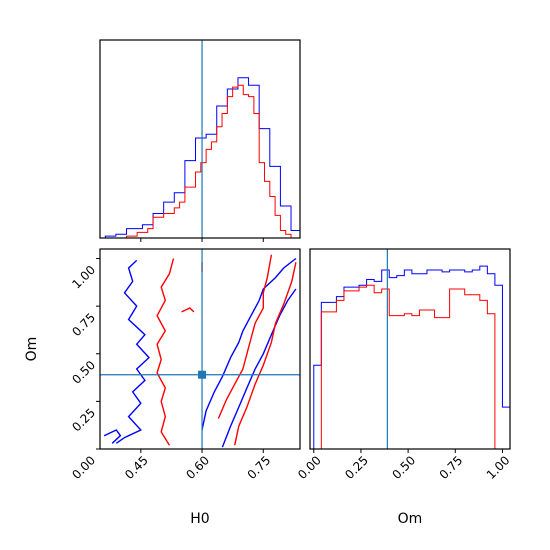 This screenshot has height=550, width=550. I want to click on contour-ytick-label-2: 0.50, so click(83, 372).